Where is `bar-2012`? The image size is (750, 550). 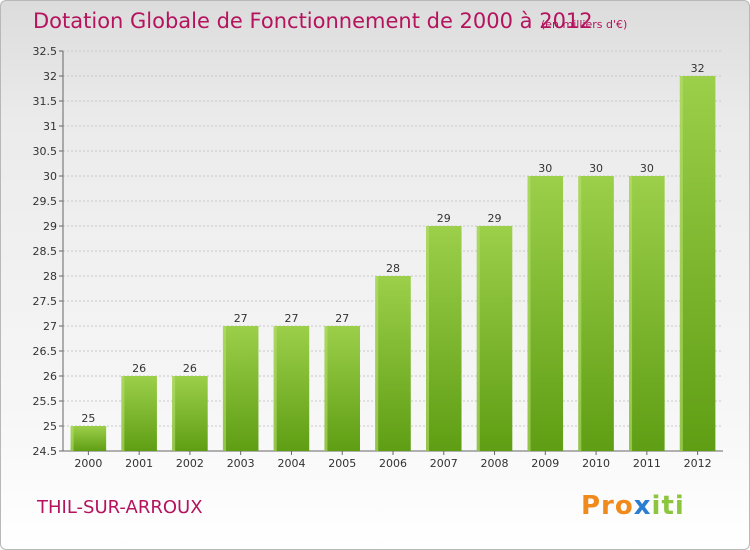 bar-2012 is located at coordinates (697, 263).